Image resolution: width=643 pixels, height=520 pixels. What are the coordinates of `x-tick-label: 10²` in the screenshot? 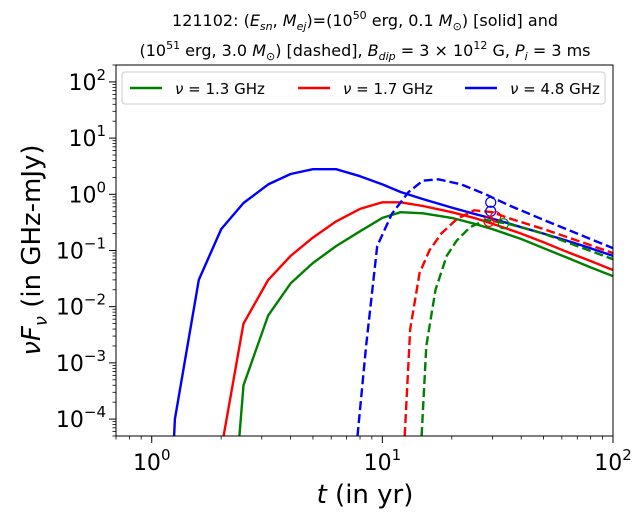 It's located at (613, 461).